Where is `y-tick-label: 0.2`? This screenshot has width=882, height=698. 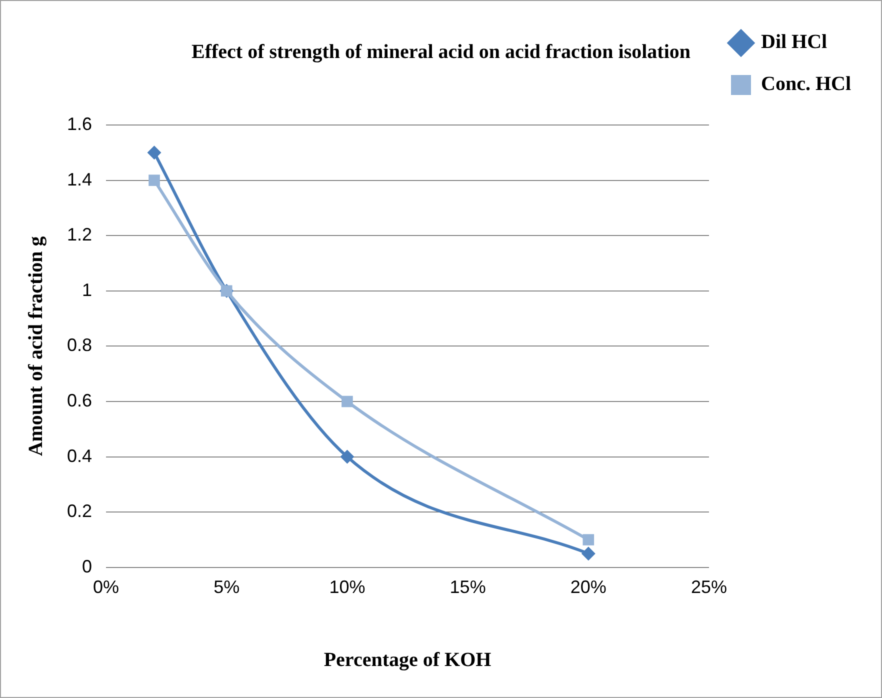 y-tick-label: 0.2 is located at coordinates (79, 511).